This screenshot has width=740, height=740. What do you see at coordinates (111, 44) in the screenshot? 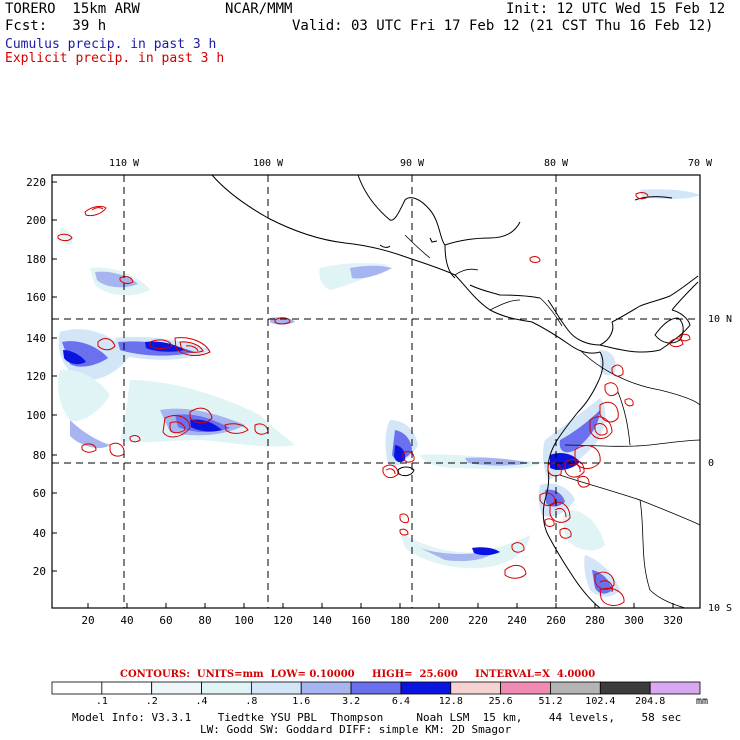
I see `field-title-cumulus: Cumulus precip. in past 3 h` at bounding box center [111, 44].